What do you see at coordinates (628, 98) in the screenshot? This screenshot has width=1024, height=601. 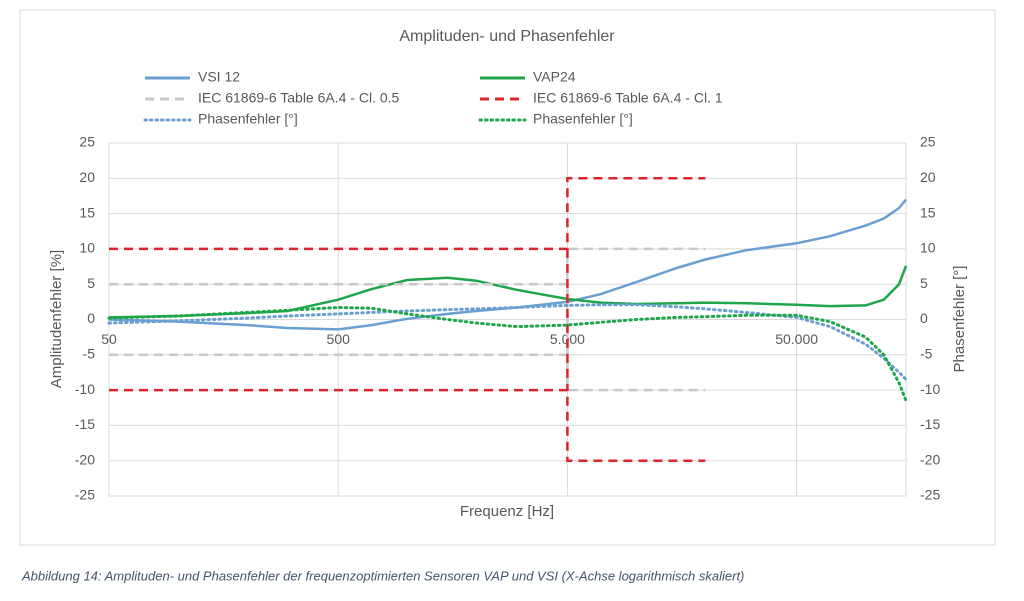 I see `legend-label: IEC 61869-6 Table 6A.4 - Cl. 1` at bounding box center [628, 98].